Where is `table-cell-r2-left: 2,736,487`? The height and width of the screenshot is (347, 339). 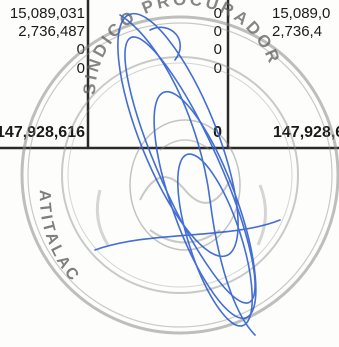 table-cell-r2-left: 2,736,487 is located at coordinates (51, 31).